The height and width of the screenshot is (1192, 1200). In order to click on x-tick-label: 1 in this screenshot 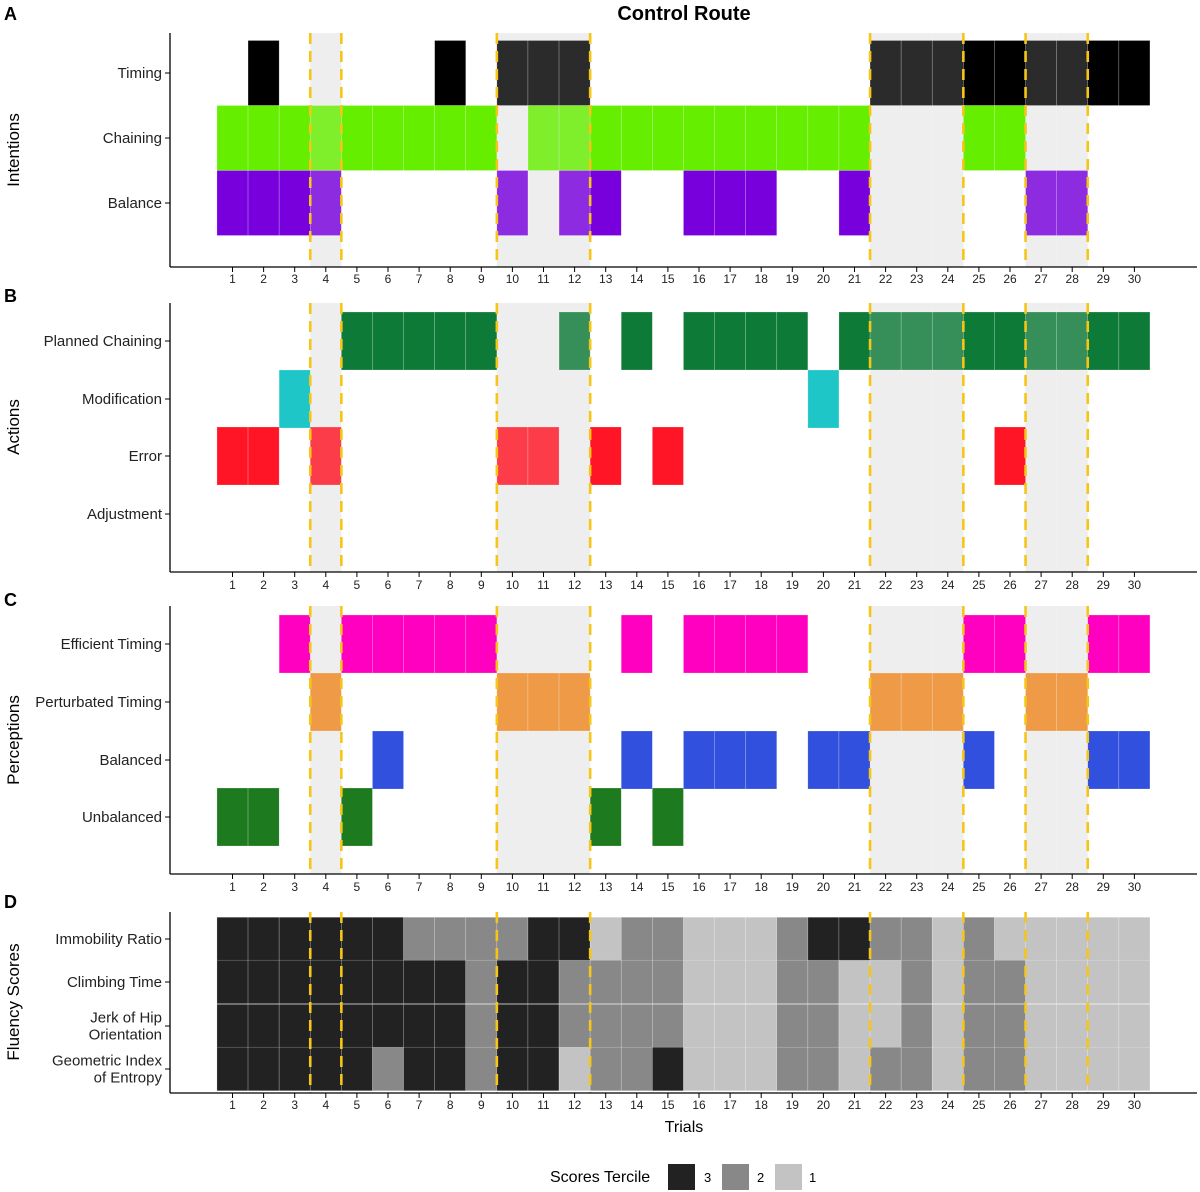, I will do `click(232, 887)`.